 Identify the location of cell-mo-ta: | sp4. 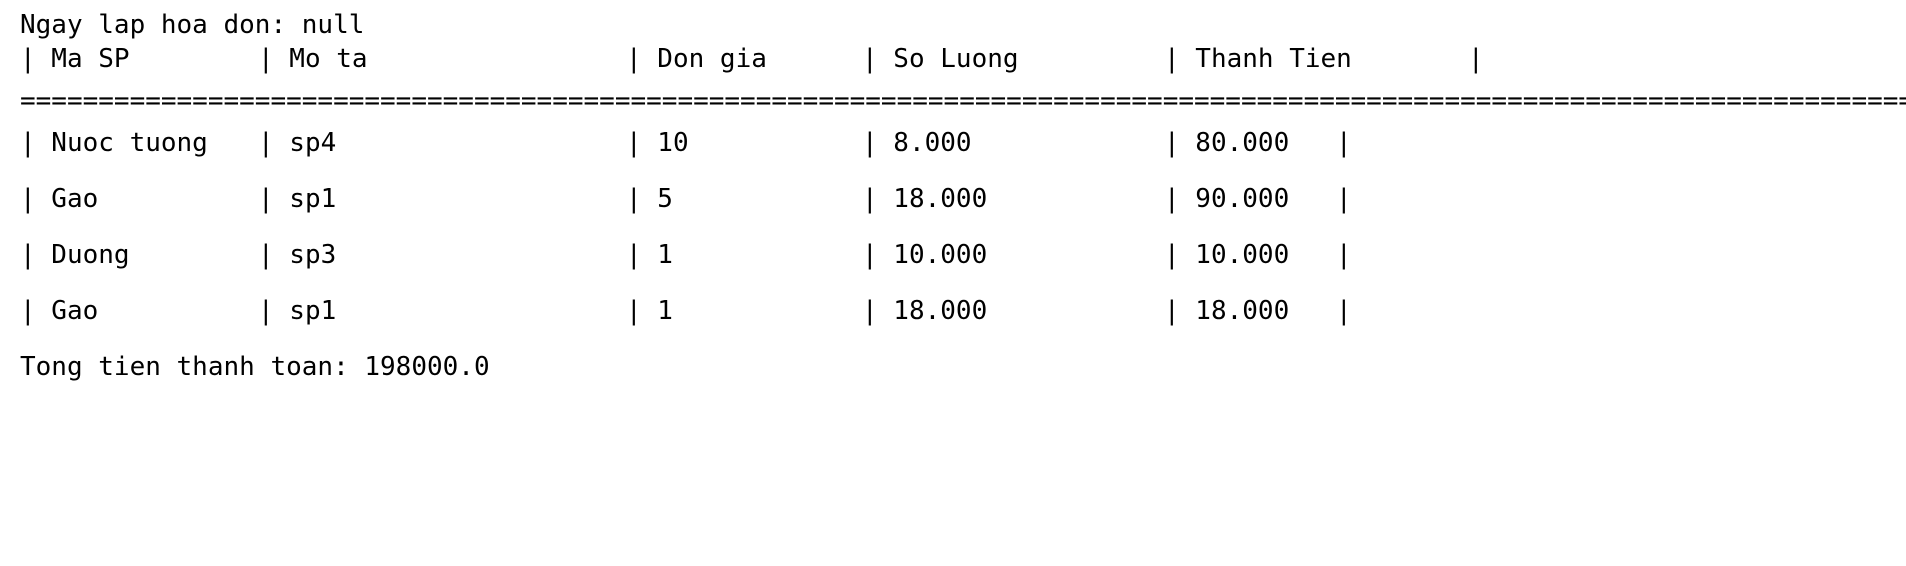
(297, 143).